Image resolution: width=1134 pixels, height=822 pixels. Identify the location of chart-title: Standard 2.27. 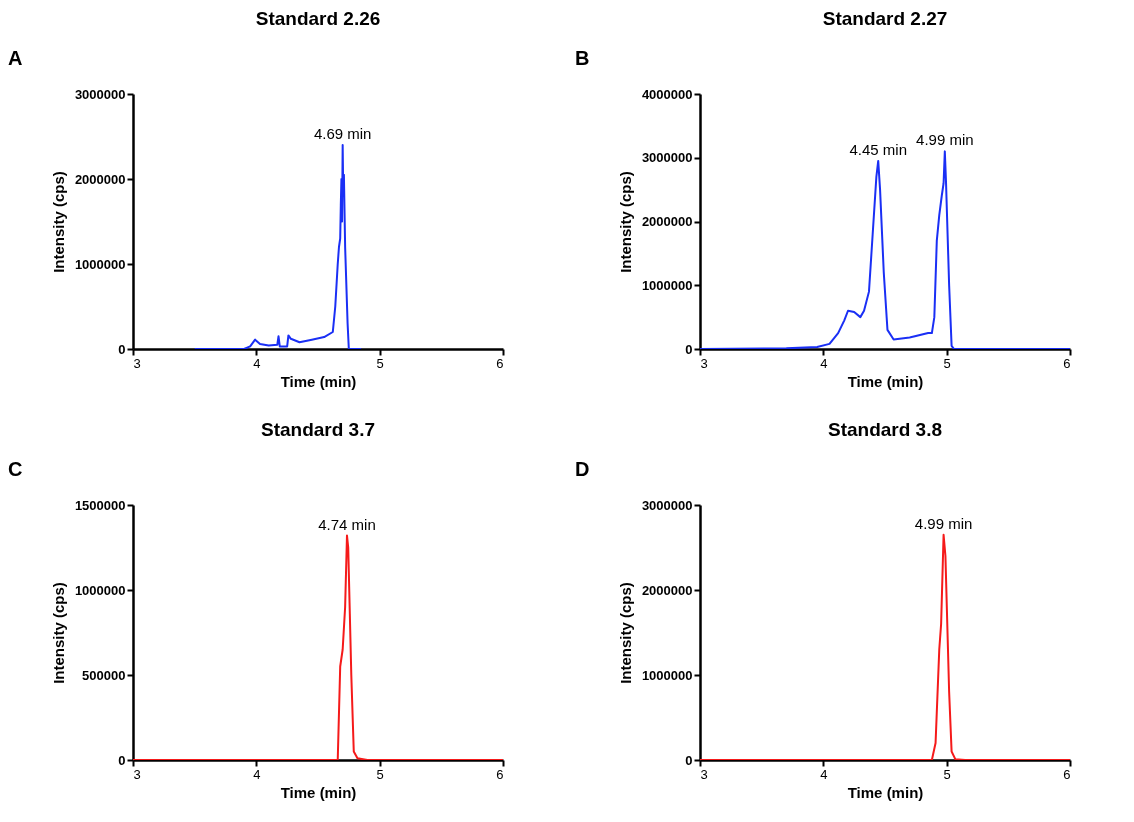
(885, 18).